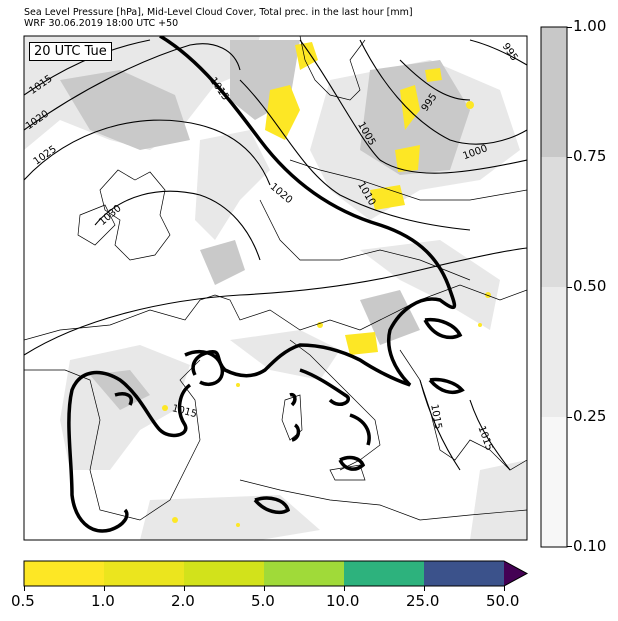 The height and width of the screenshot is (621, 618). What do you see at coordinates (422, 601) in the screenshot?
I see `precip-tick-label: 25.0` at bounding box center [422, 601].